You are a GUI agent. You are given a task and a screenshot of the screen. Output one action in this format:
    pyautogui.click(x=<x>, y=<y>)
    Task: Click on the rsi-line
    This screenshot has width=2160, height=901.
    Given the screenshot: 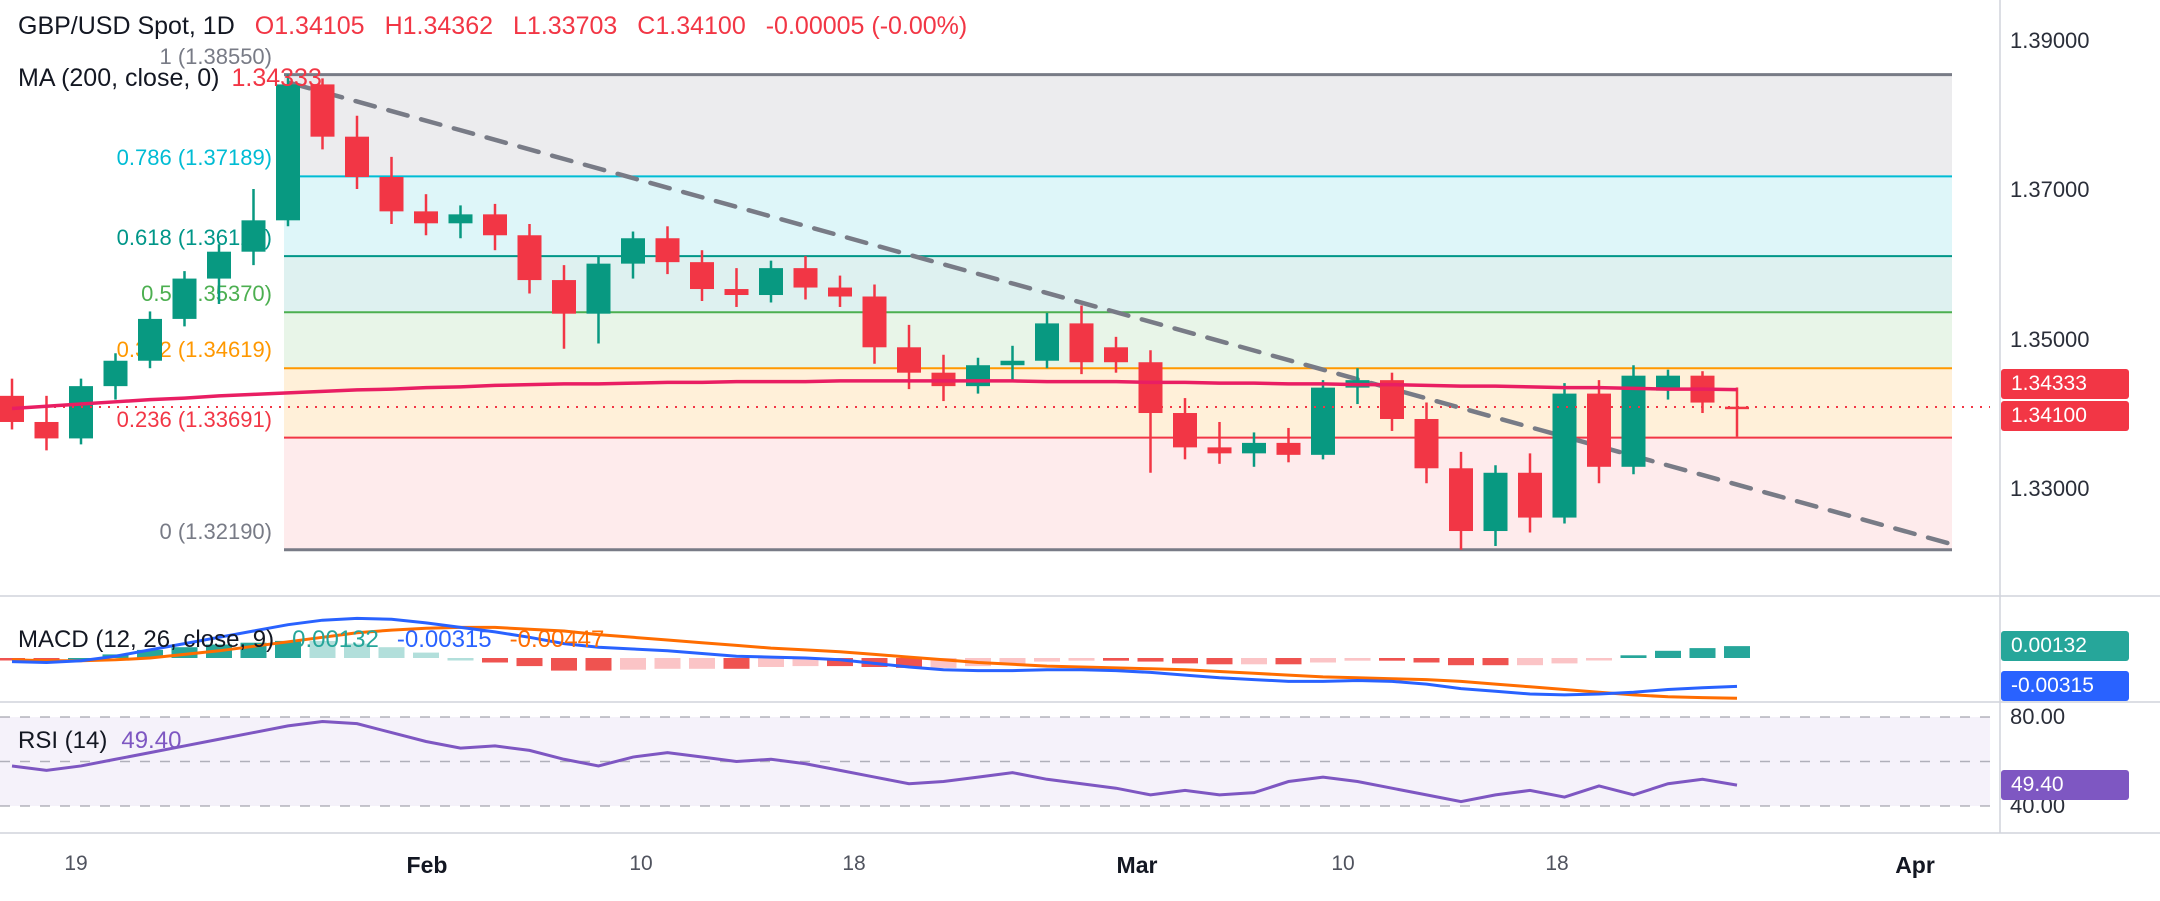 What is the action you would take?
    pyautogui.click(x=874, y=761)
    